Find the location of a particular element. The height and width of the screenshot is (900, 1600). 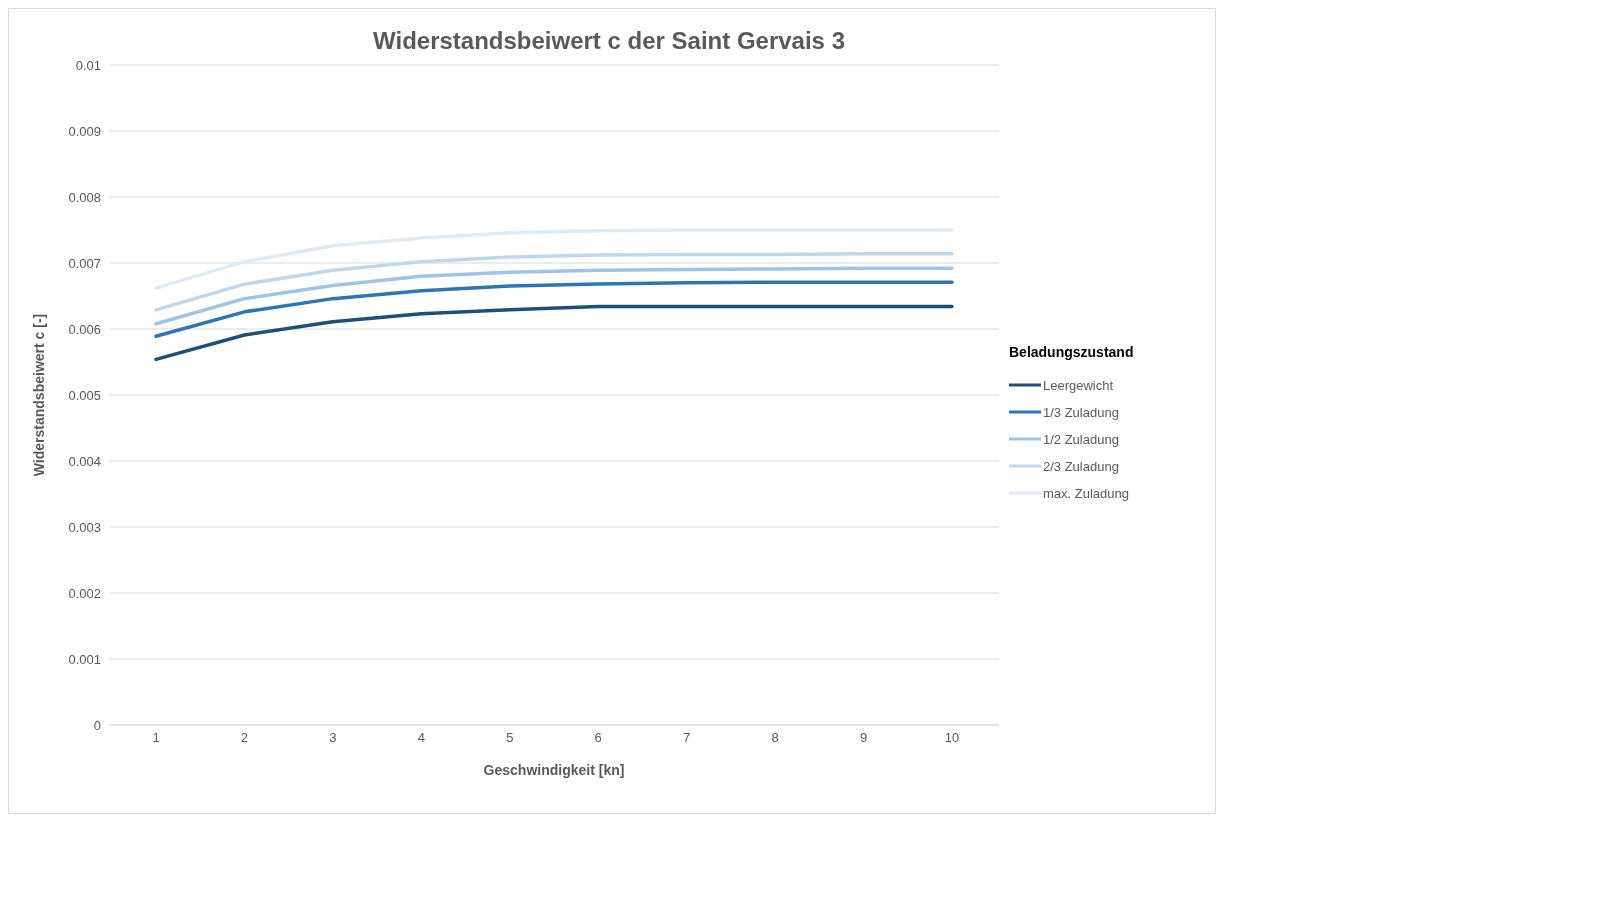

y-axis-title: Widerstandsbeiwert c [-] is located at coordinates (38, 395).